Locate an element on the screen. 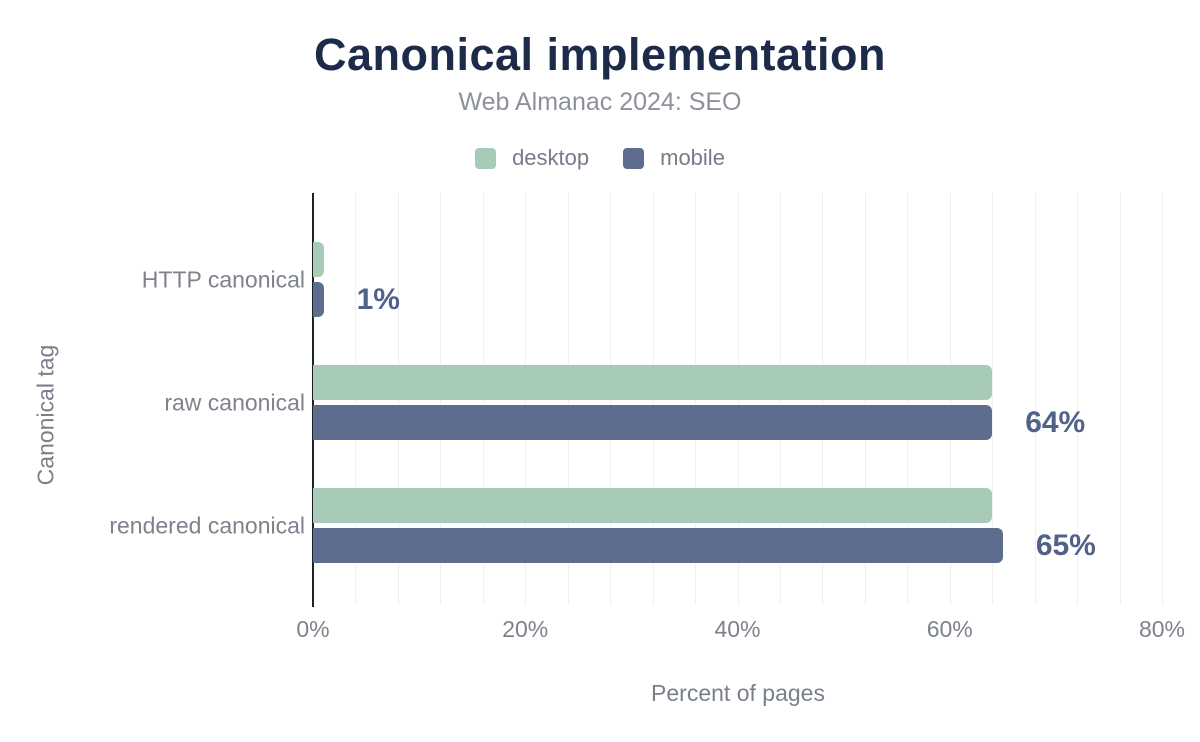 This screenshot has width=1200, height=742. legend-swatch-desktop-icon is located at coordinates (486, 158).